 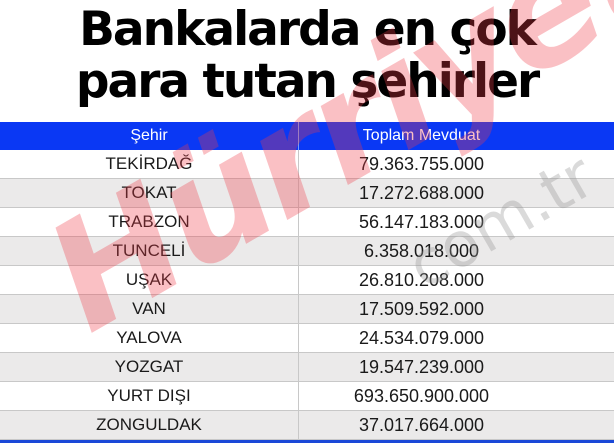 I want to click on city-cell: YOZGAT, so click(x=149, y=367).